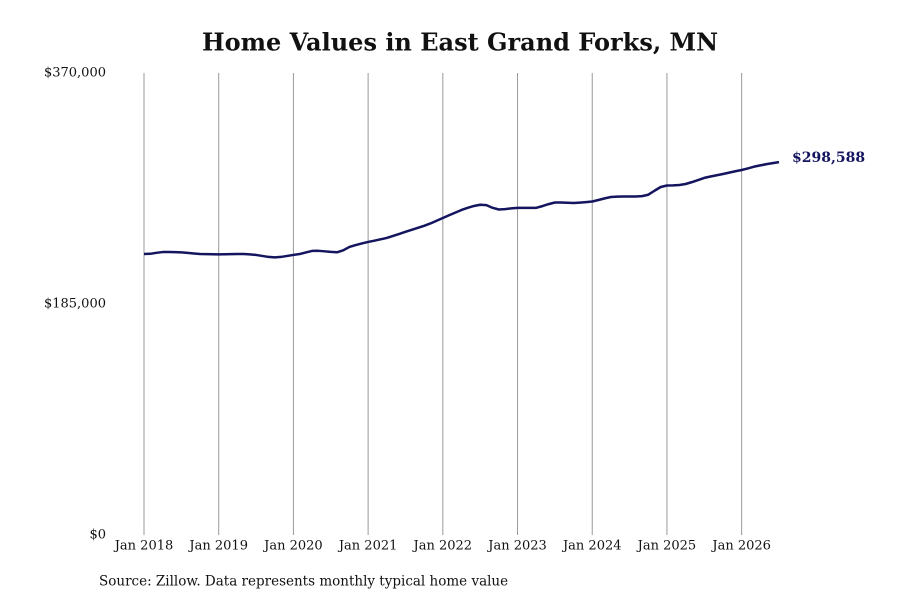 Image resolution: width=900 pixels, height=600 pixels. What do you see at coordinates (591, 546) in the screenshot?
I see `x-tick-label: Jan 2024` at bounding box center [591, 546].